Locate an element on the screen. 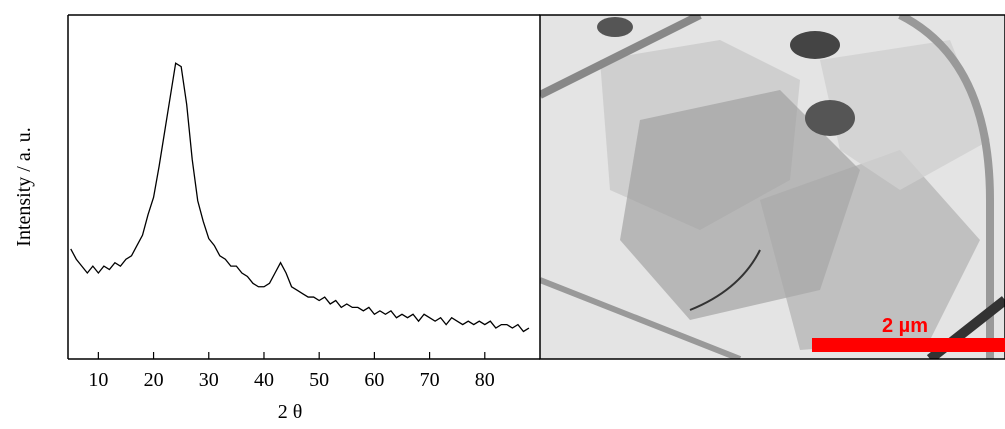 This screenshot has width=1005, height=429. x-tick-label: 70 is located at coordinates (430, 380).